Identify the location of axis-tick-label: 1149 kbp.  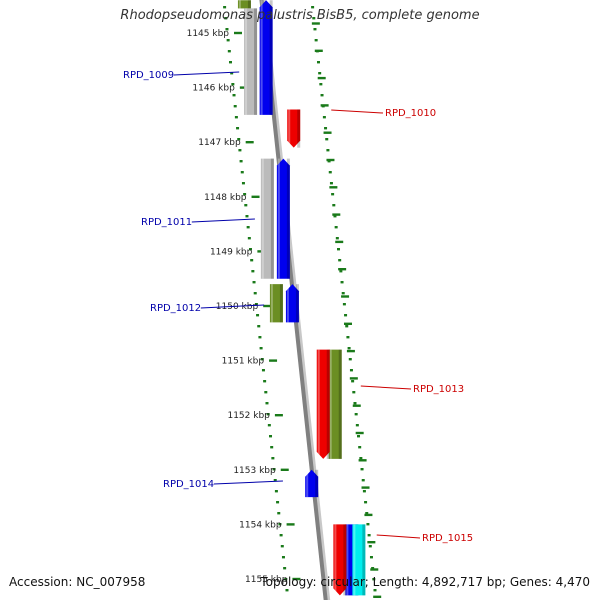
(231, 252).